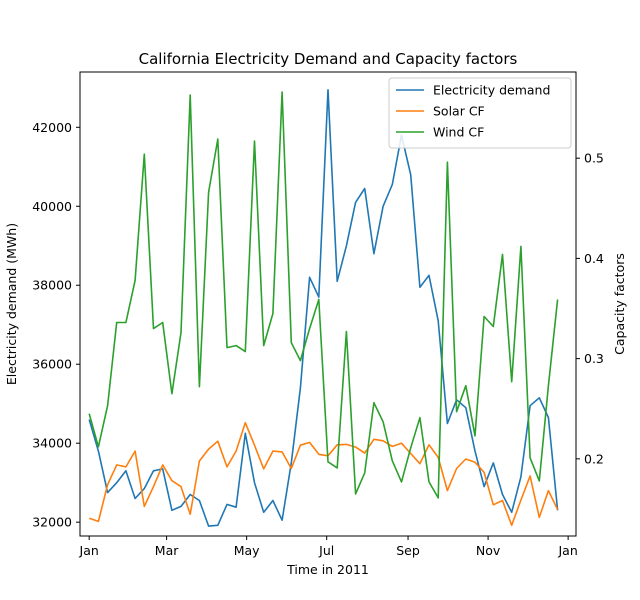 The height and width of the screenshot is (600, 640). Describe the element at coordinates (327, 569) in the screenshot. I see `x-axis-label: Time in 2011` at that location.